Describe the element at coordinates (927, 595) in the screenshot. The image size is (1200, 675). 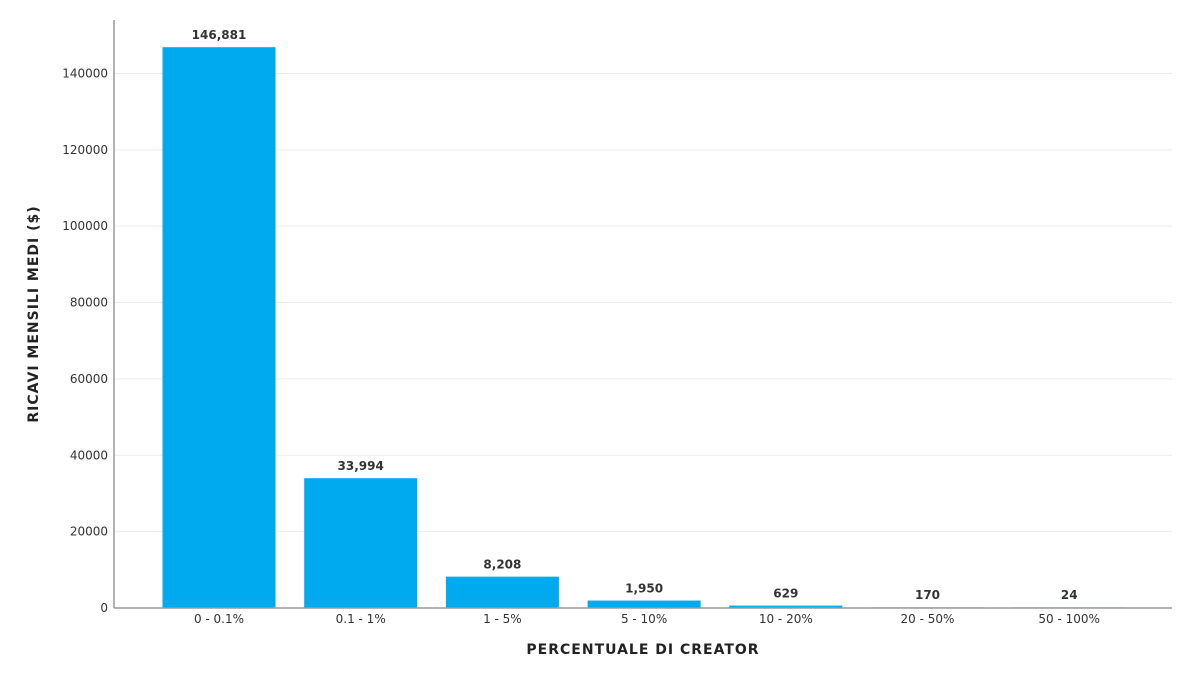
I see `bar-value-label: 170` at that location.